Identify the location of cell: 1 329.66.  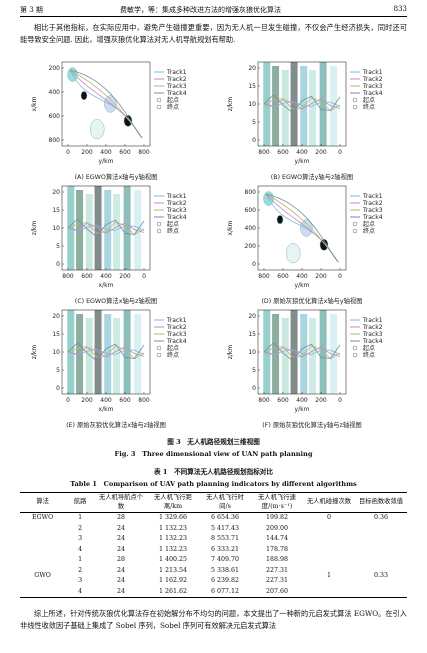
(173, 517).